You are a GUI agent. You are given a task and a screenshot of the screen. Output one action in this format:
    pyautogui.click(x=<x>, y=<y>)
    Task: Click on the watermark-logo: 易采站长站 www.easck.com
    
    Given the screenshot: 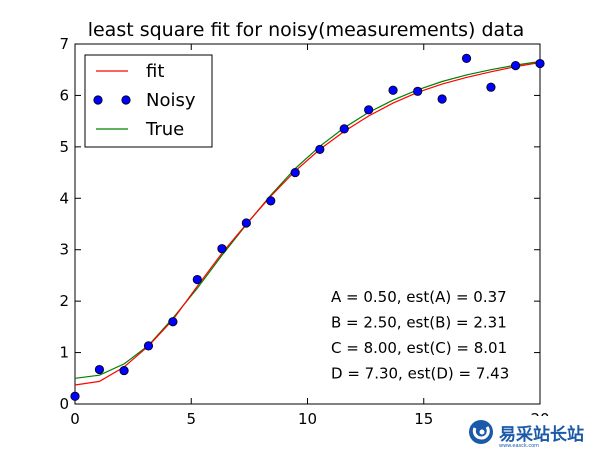 What is the action you would take?
    pyautogui.click(x=533, y=433)
    